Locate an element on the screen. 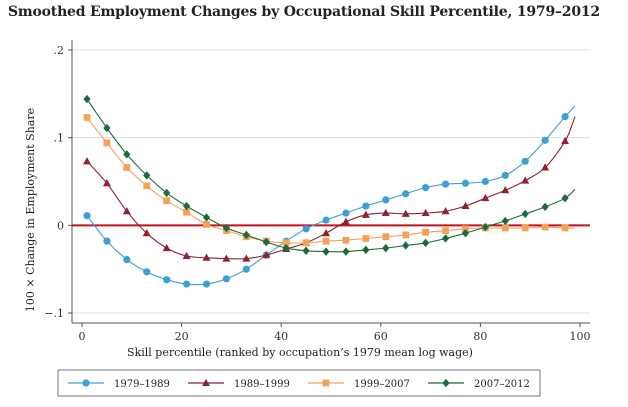 This screenshot has width=628, height=407. legend-label-1999-2007: 1999–2007 is located at coordinates (382, 384).